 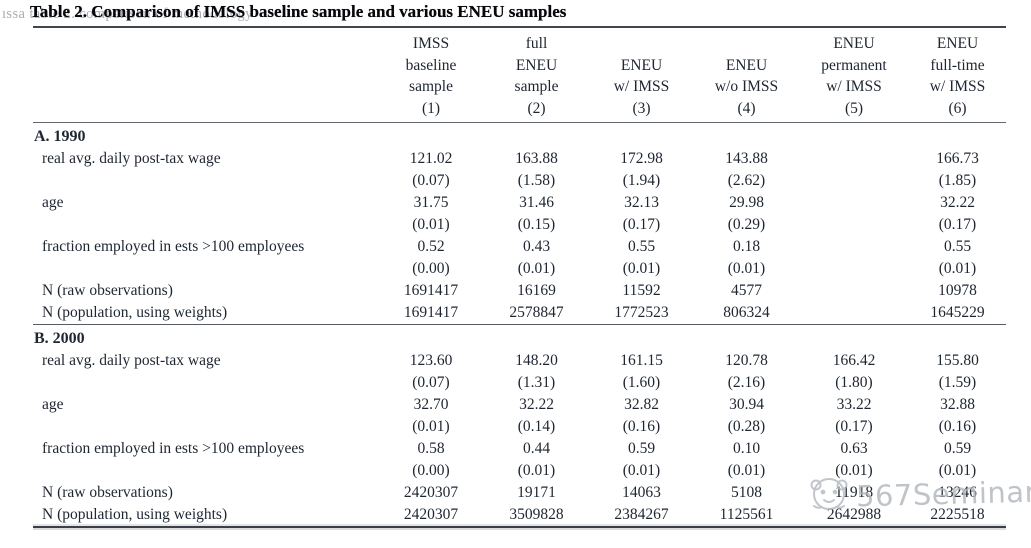 I want to click on table-cell: 5108, so click(x=746, y=492).